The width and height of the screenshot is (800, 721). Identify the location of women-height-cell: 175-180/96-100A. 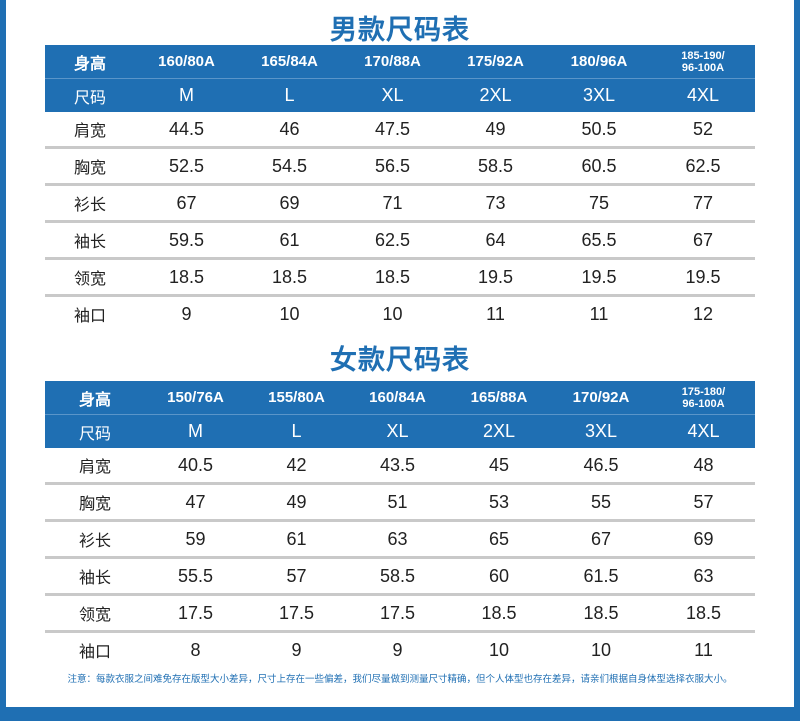
(703, 398).